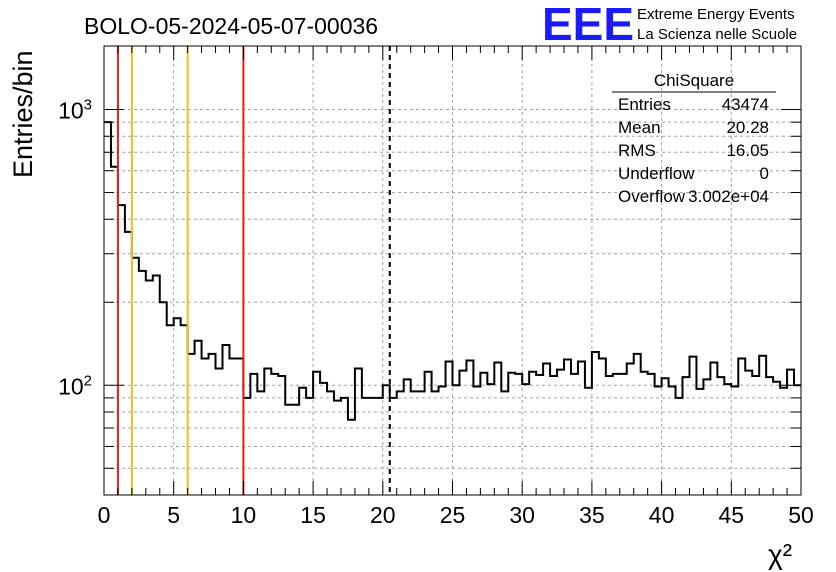 This screenshot has width=836, height=572. What do you see at coordinates (716, 14) in the screenshot?
I see `eee-logo-line1: Extreme Energy Events` at bounding box center [716, 14].